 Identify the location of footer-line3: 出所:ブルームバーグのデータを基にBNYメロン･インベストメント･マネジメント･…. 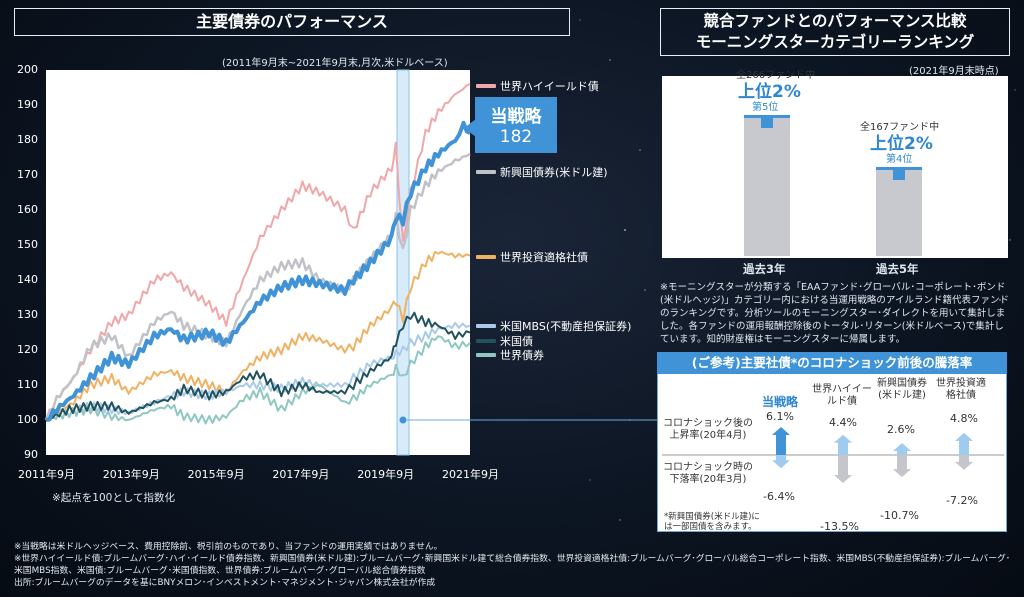
(225, 583).